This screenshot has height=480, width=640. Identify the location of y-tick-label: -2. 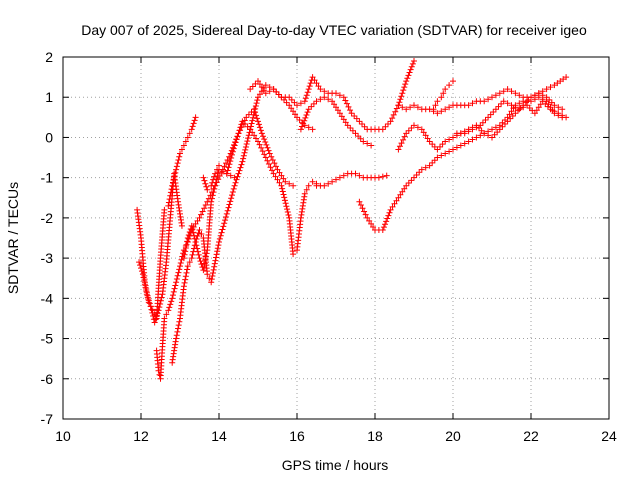
(47, 218).